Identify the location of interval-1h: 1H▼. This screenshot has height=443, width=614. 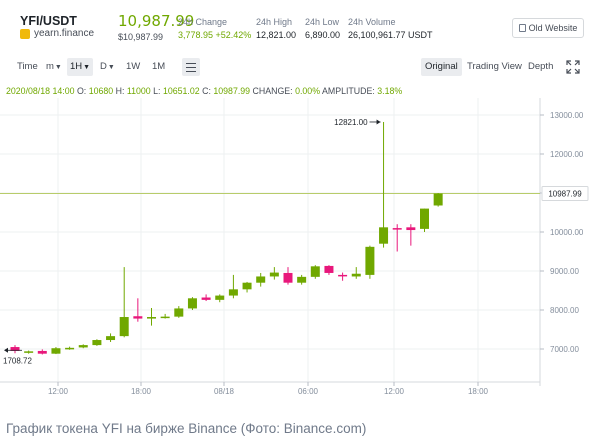
(80, 67).